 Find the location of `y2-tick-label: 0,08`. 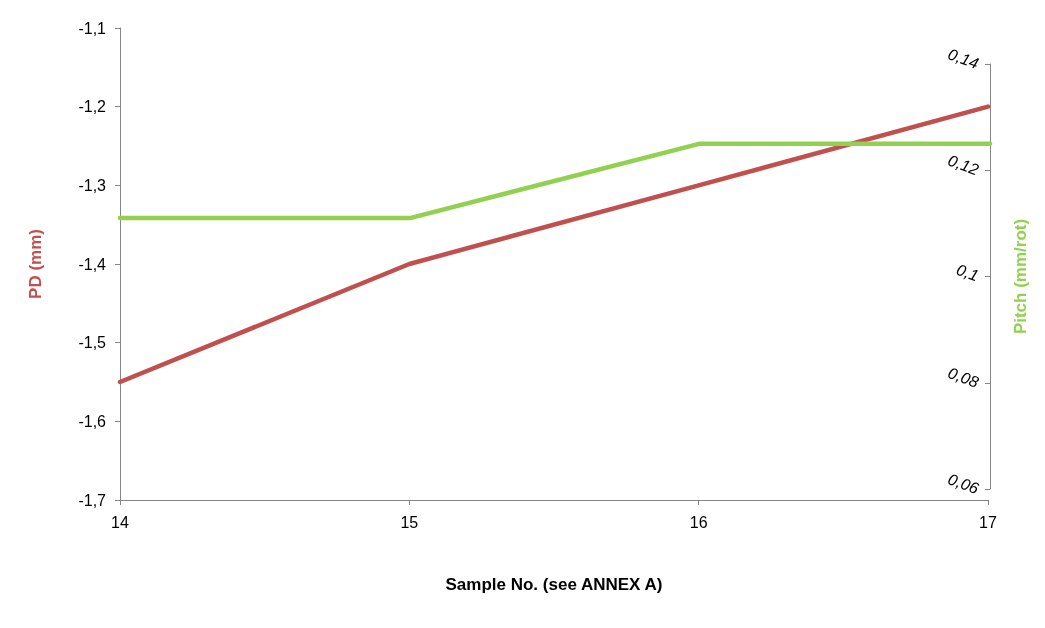

y2-tick-label: 0,08 is located at coordinates (963, 377).